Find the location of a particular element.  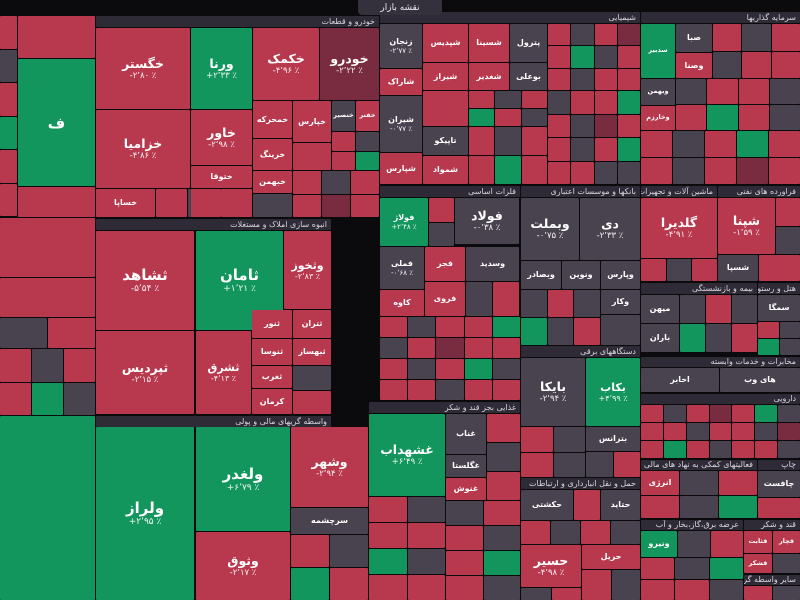

tile-زنجان: زنجان -۲٬۷۷ ٪ is located at coordinates (401, 46).